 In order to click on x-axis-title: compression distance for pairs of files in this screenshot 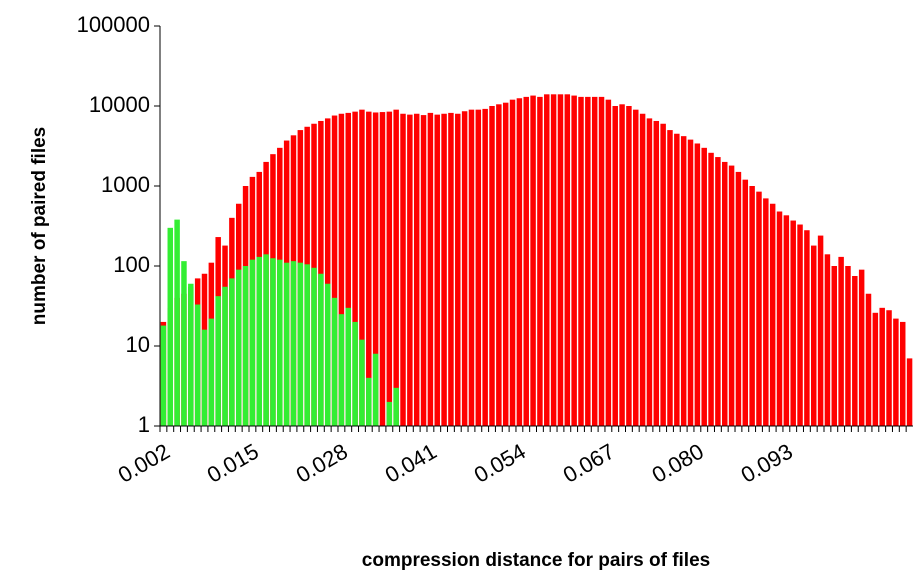, I will do `click(536, 560)`.